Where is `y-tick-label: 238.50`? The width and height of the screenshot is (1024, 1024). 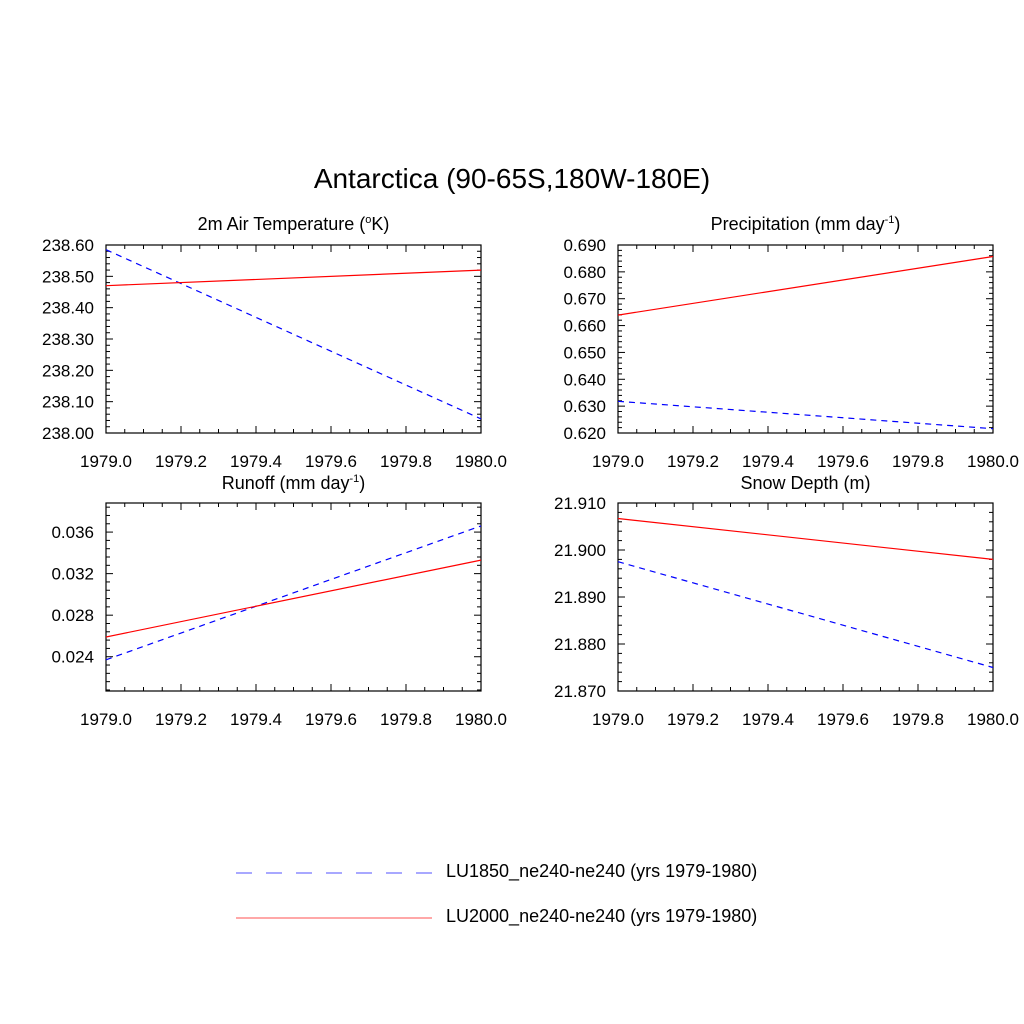 y-tick-label: 238.50 is located at coordinates (68, 276).